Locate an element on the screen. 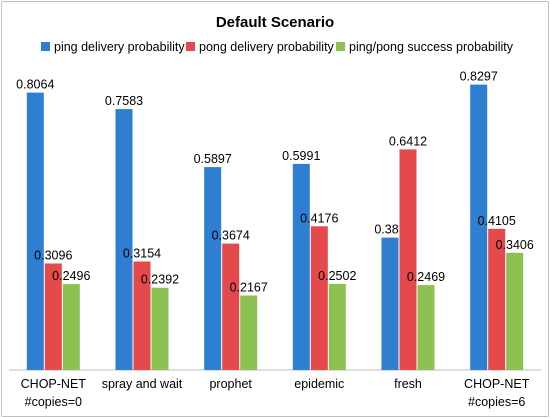  data-label-series-2-category-2: 0.3154 is located at coordinates (142, 254).